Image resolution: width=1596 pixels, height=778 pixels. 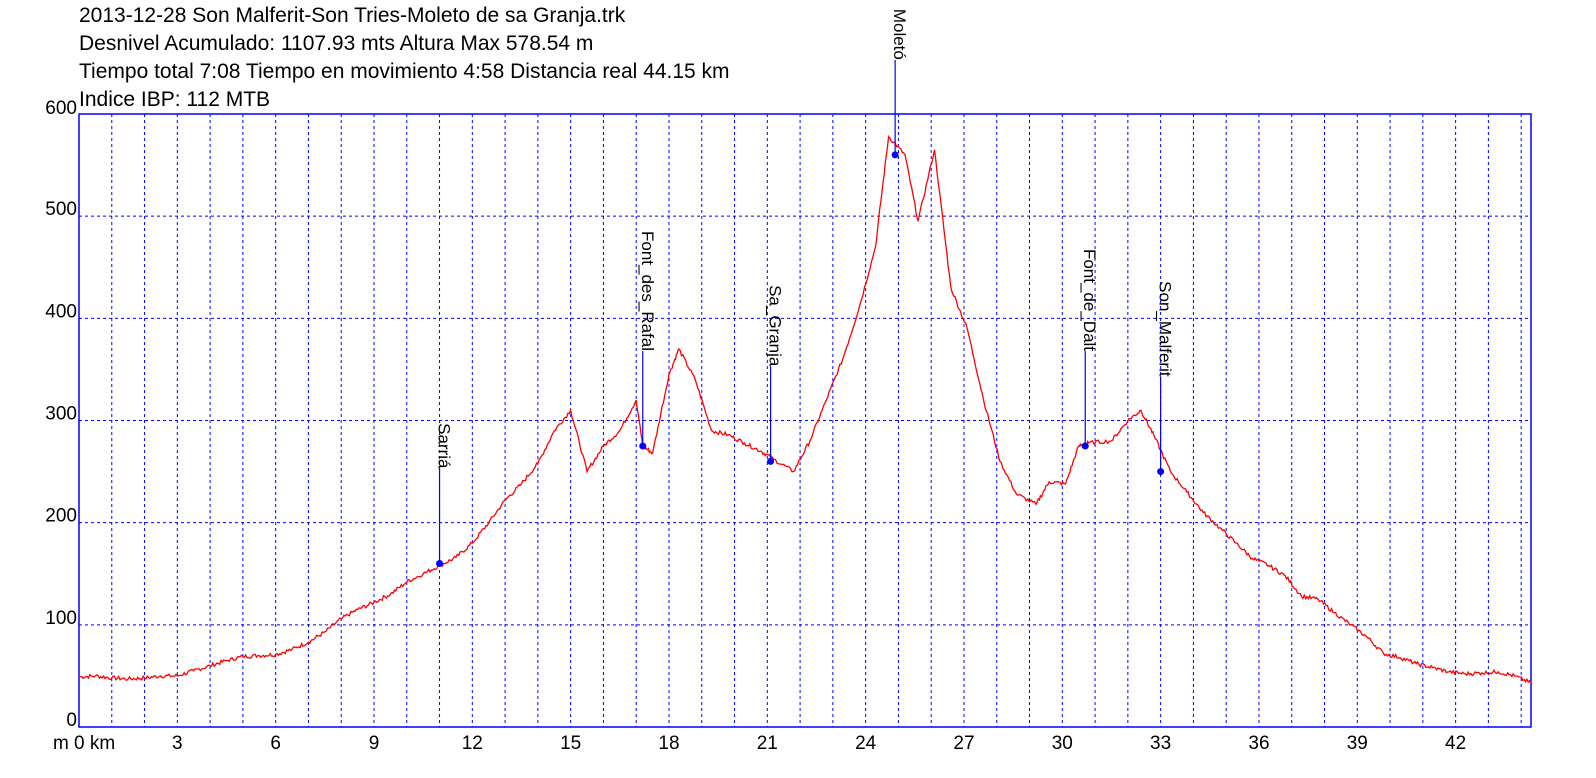 I want to click on x-tick-label: 27, so click(x=963, y=743).